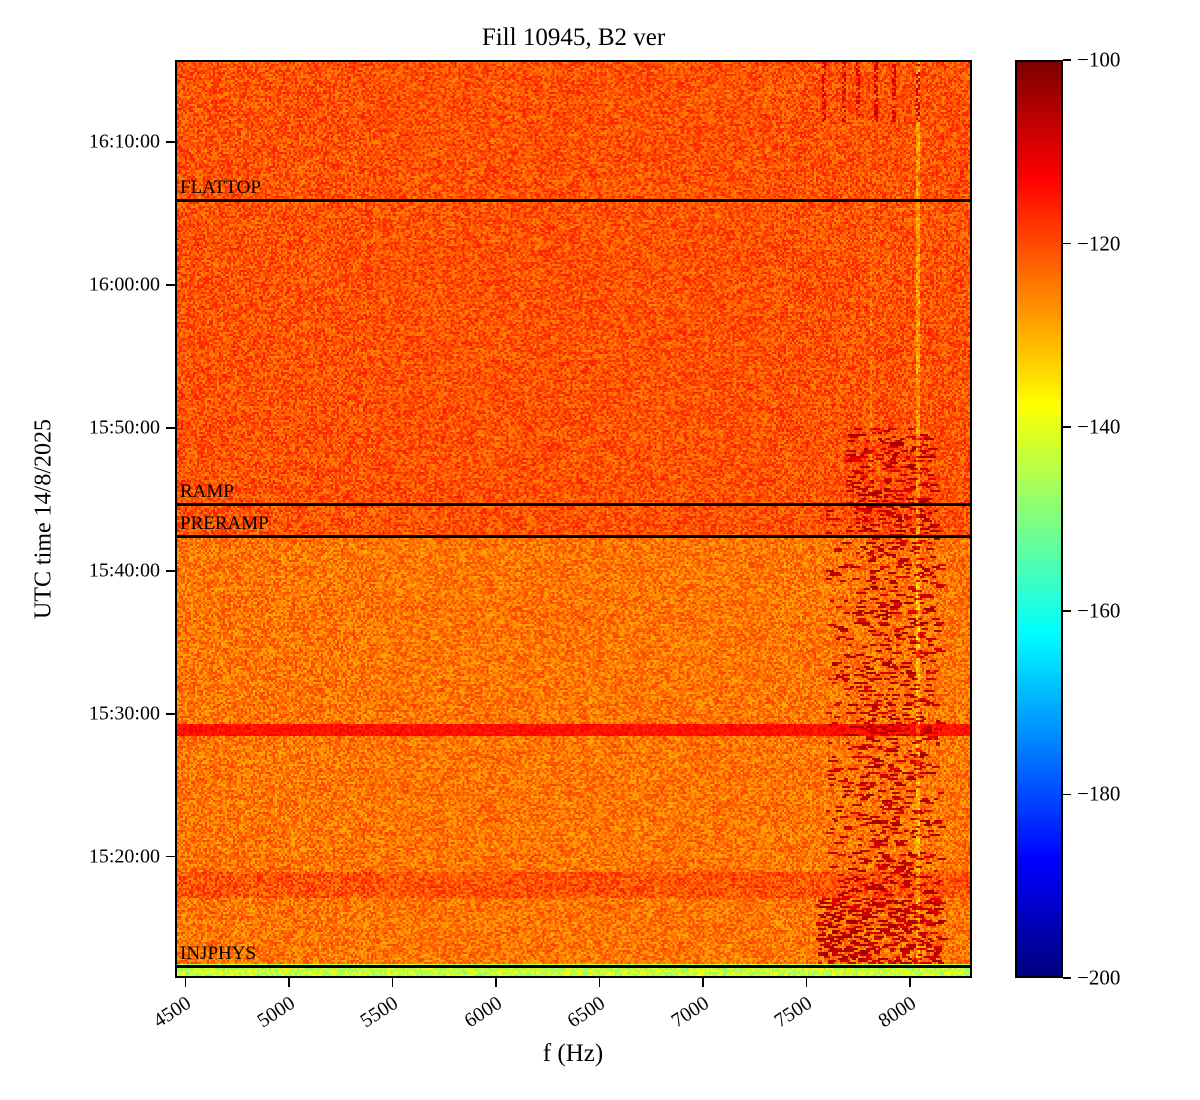  I want to click on annotation-line-ramp, so click(573, 504).